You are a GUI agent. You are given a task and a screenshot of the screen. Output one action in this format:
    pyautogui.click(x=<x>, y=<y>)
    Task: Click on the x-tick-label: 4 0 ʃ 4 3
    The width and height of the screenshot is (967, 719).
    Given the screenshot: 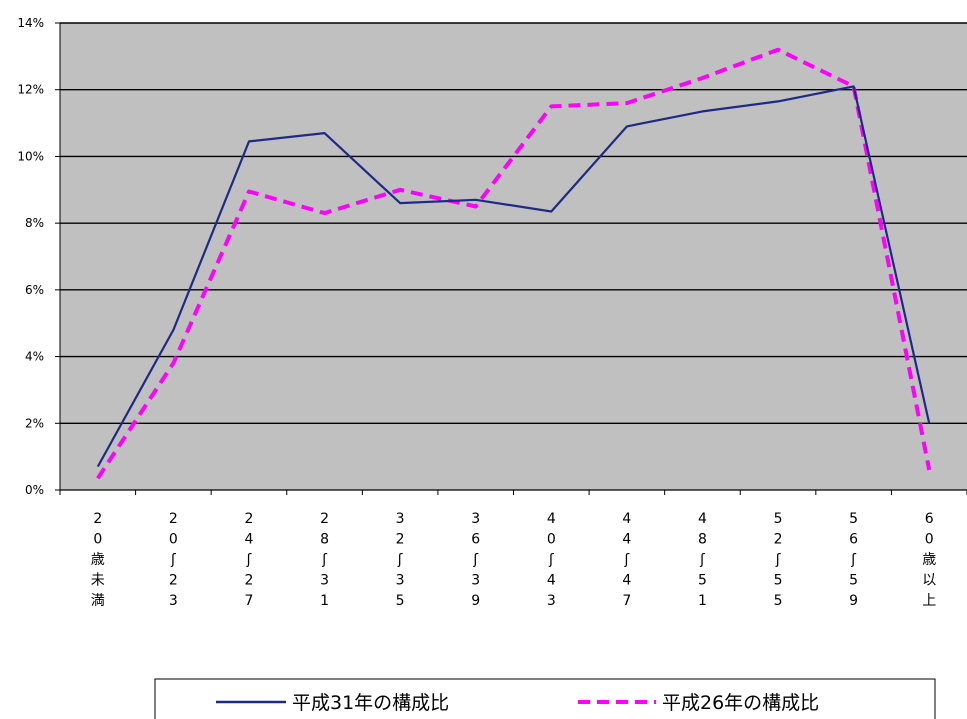 What is the action you would take?
    pyautogui.click(x=551, y=560)
    